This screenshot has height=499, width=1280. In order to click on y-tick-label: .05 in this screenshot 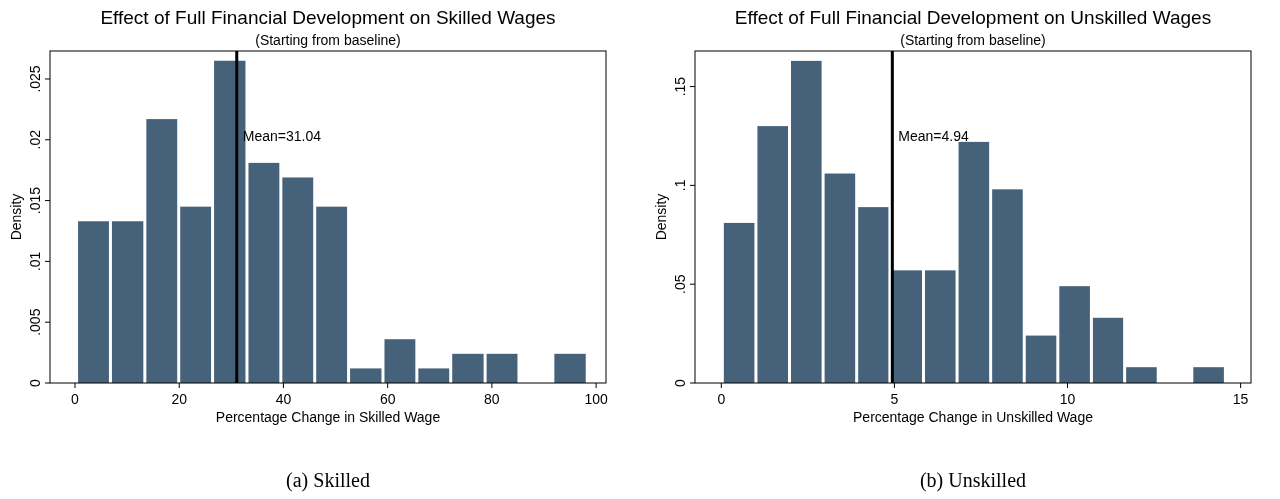, I will do `click(680, 284)`.